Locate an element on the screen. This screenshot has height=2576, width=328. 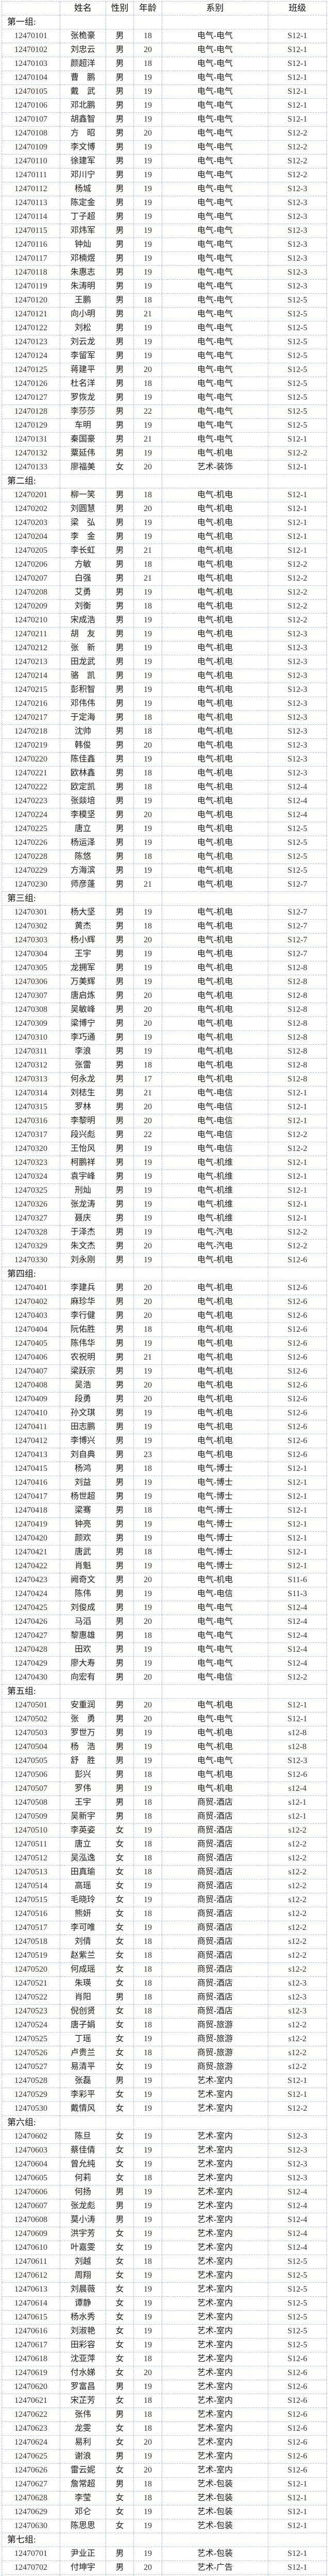
table-row: 12470117 邓楠煜男 19 电气-电气 S12-3 is located at coordinates (165, 259).